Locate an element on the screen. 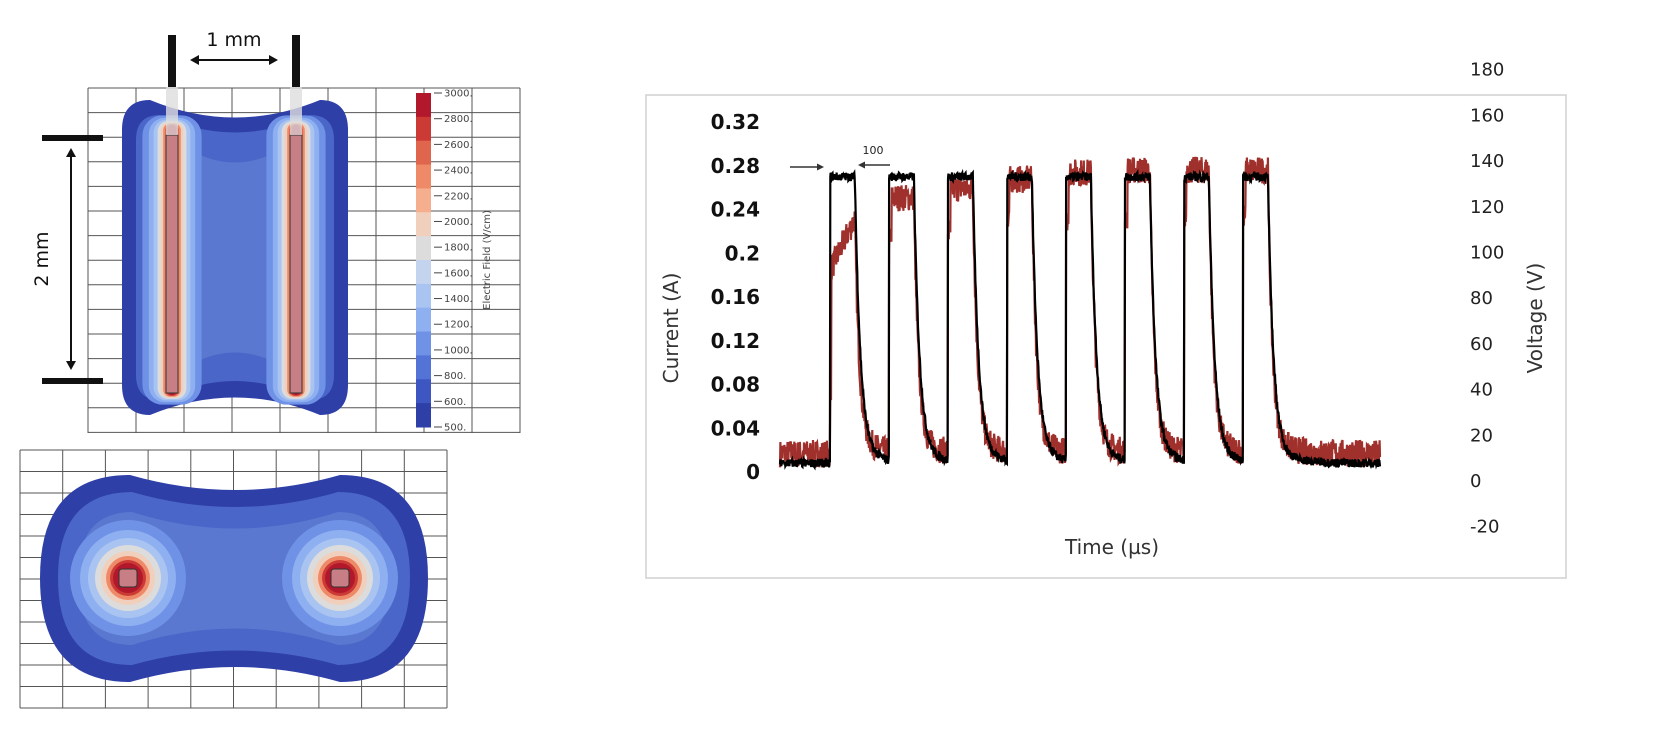 Image resolution: width=1669 pixels, height=754 pixels. y-tick-label: 0.04 is located at coordinates (735, 428).